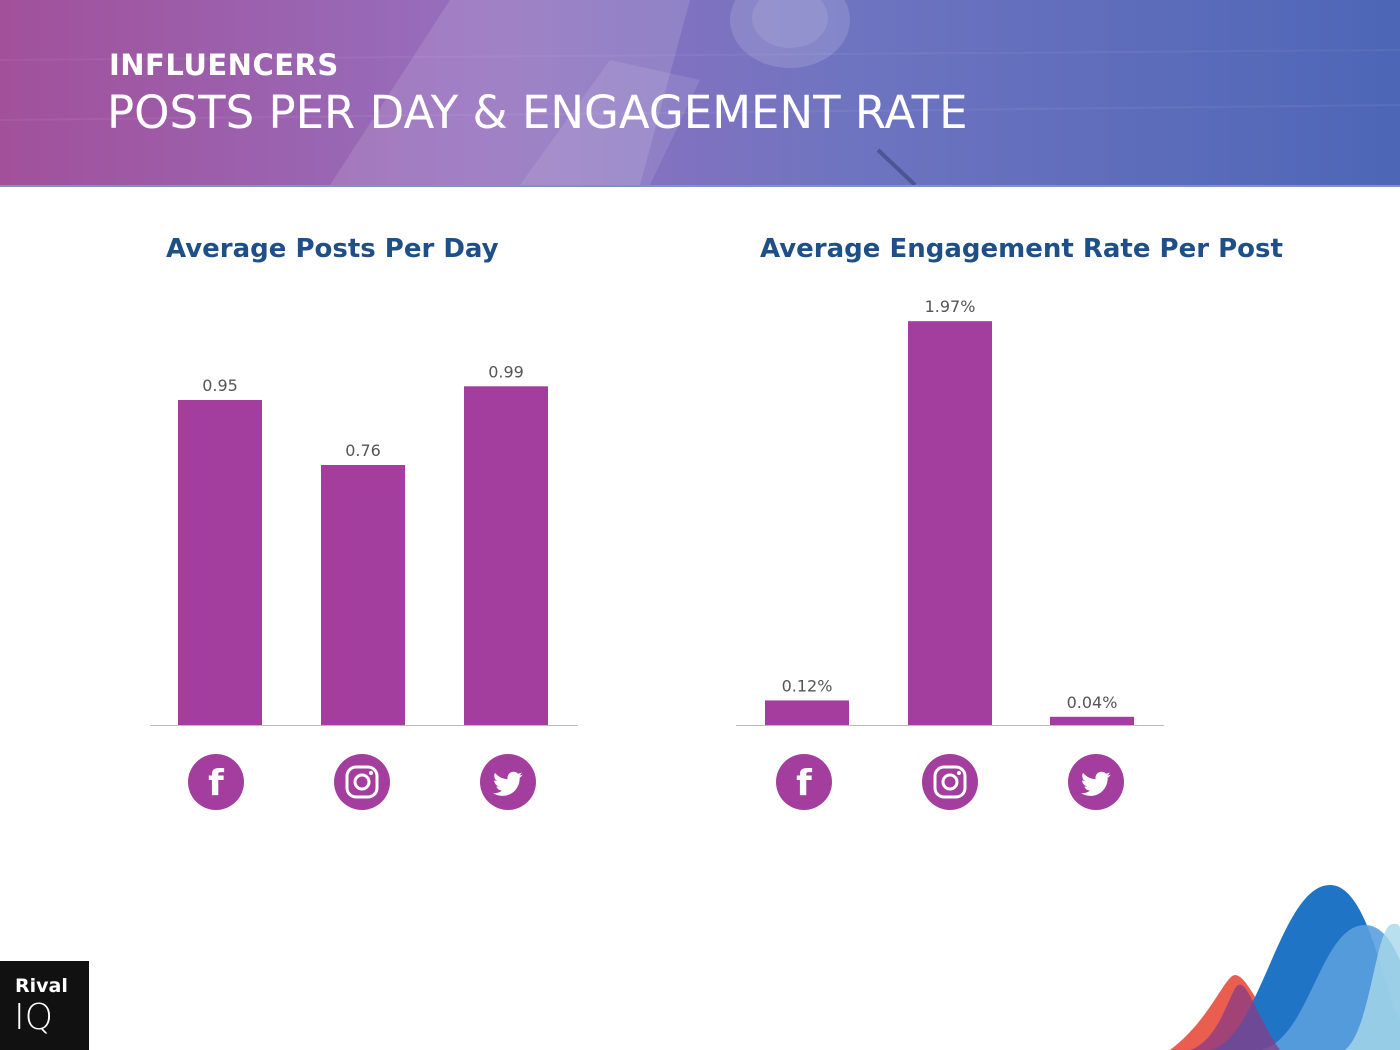  I want to click on rival-iq-logo: Rival IQ, so click(44, 1005).